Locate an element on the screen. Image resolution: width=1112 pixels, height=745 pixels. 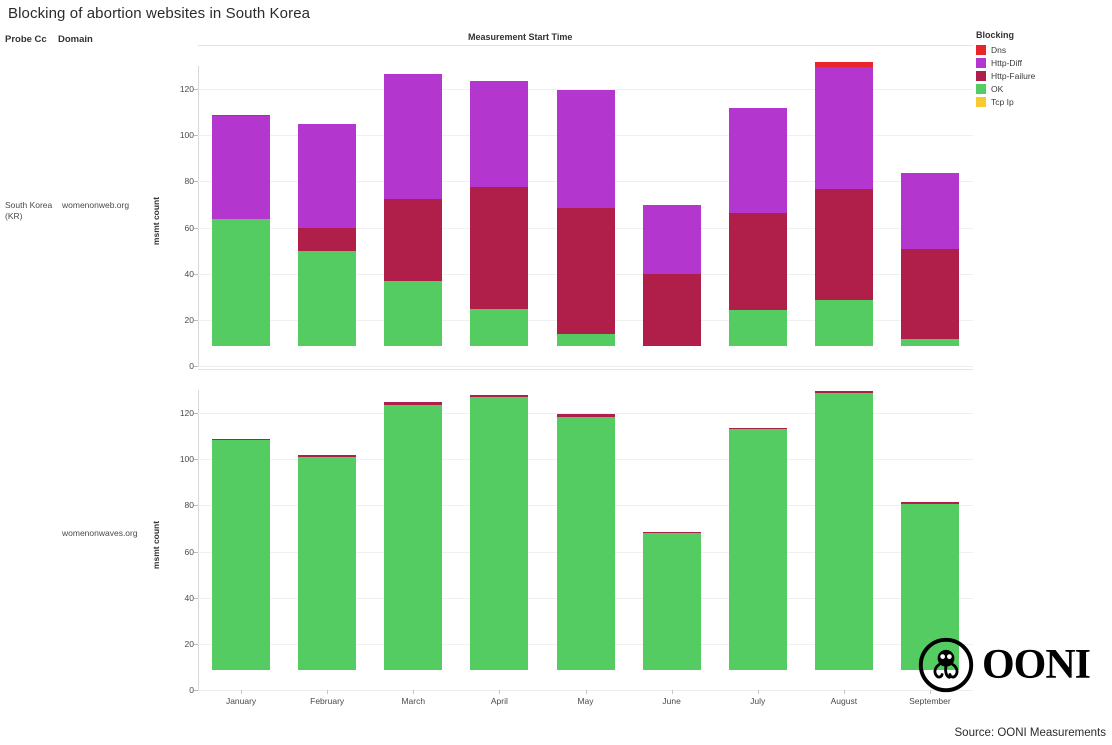
facet-column-title: Measurement Start Time is located at coordinates (520, 37).